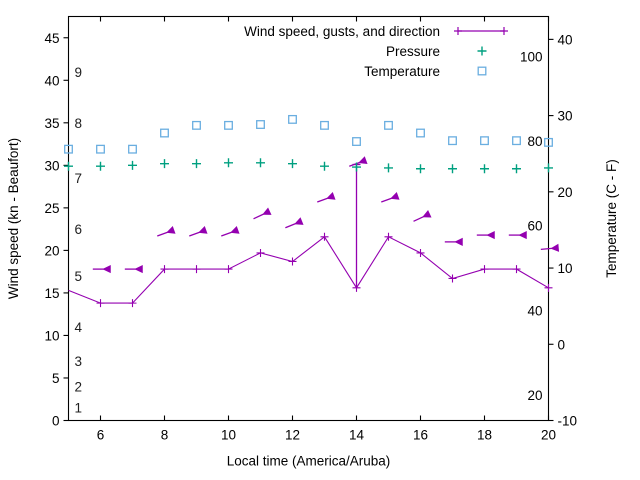 This screenshot has width=640, height=480. Describe the element at coordinates (79, 327) in the screenshot. I see `beaufort-label-3: 4` at that location.